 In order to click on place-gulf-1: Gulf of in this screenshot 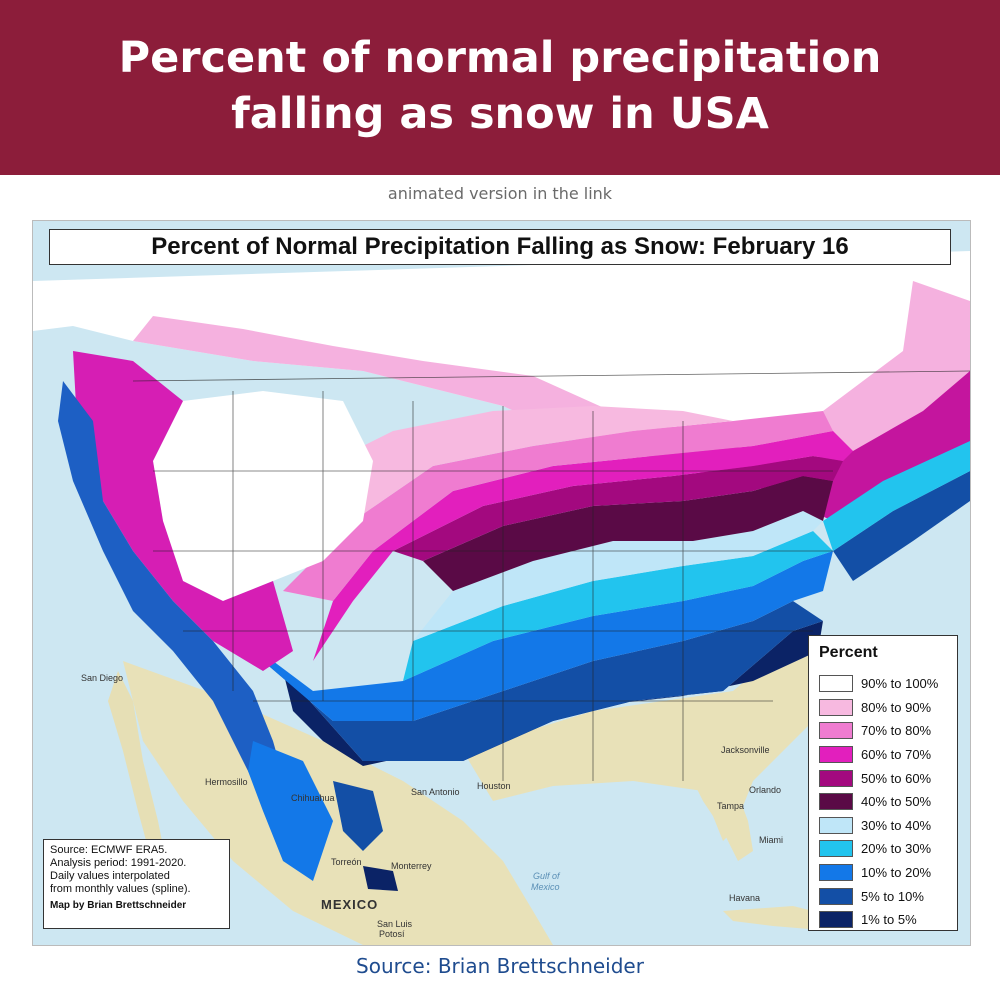, I will do `click(546, 876)`.